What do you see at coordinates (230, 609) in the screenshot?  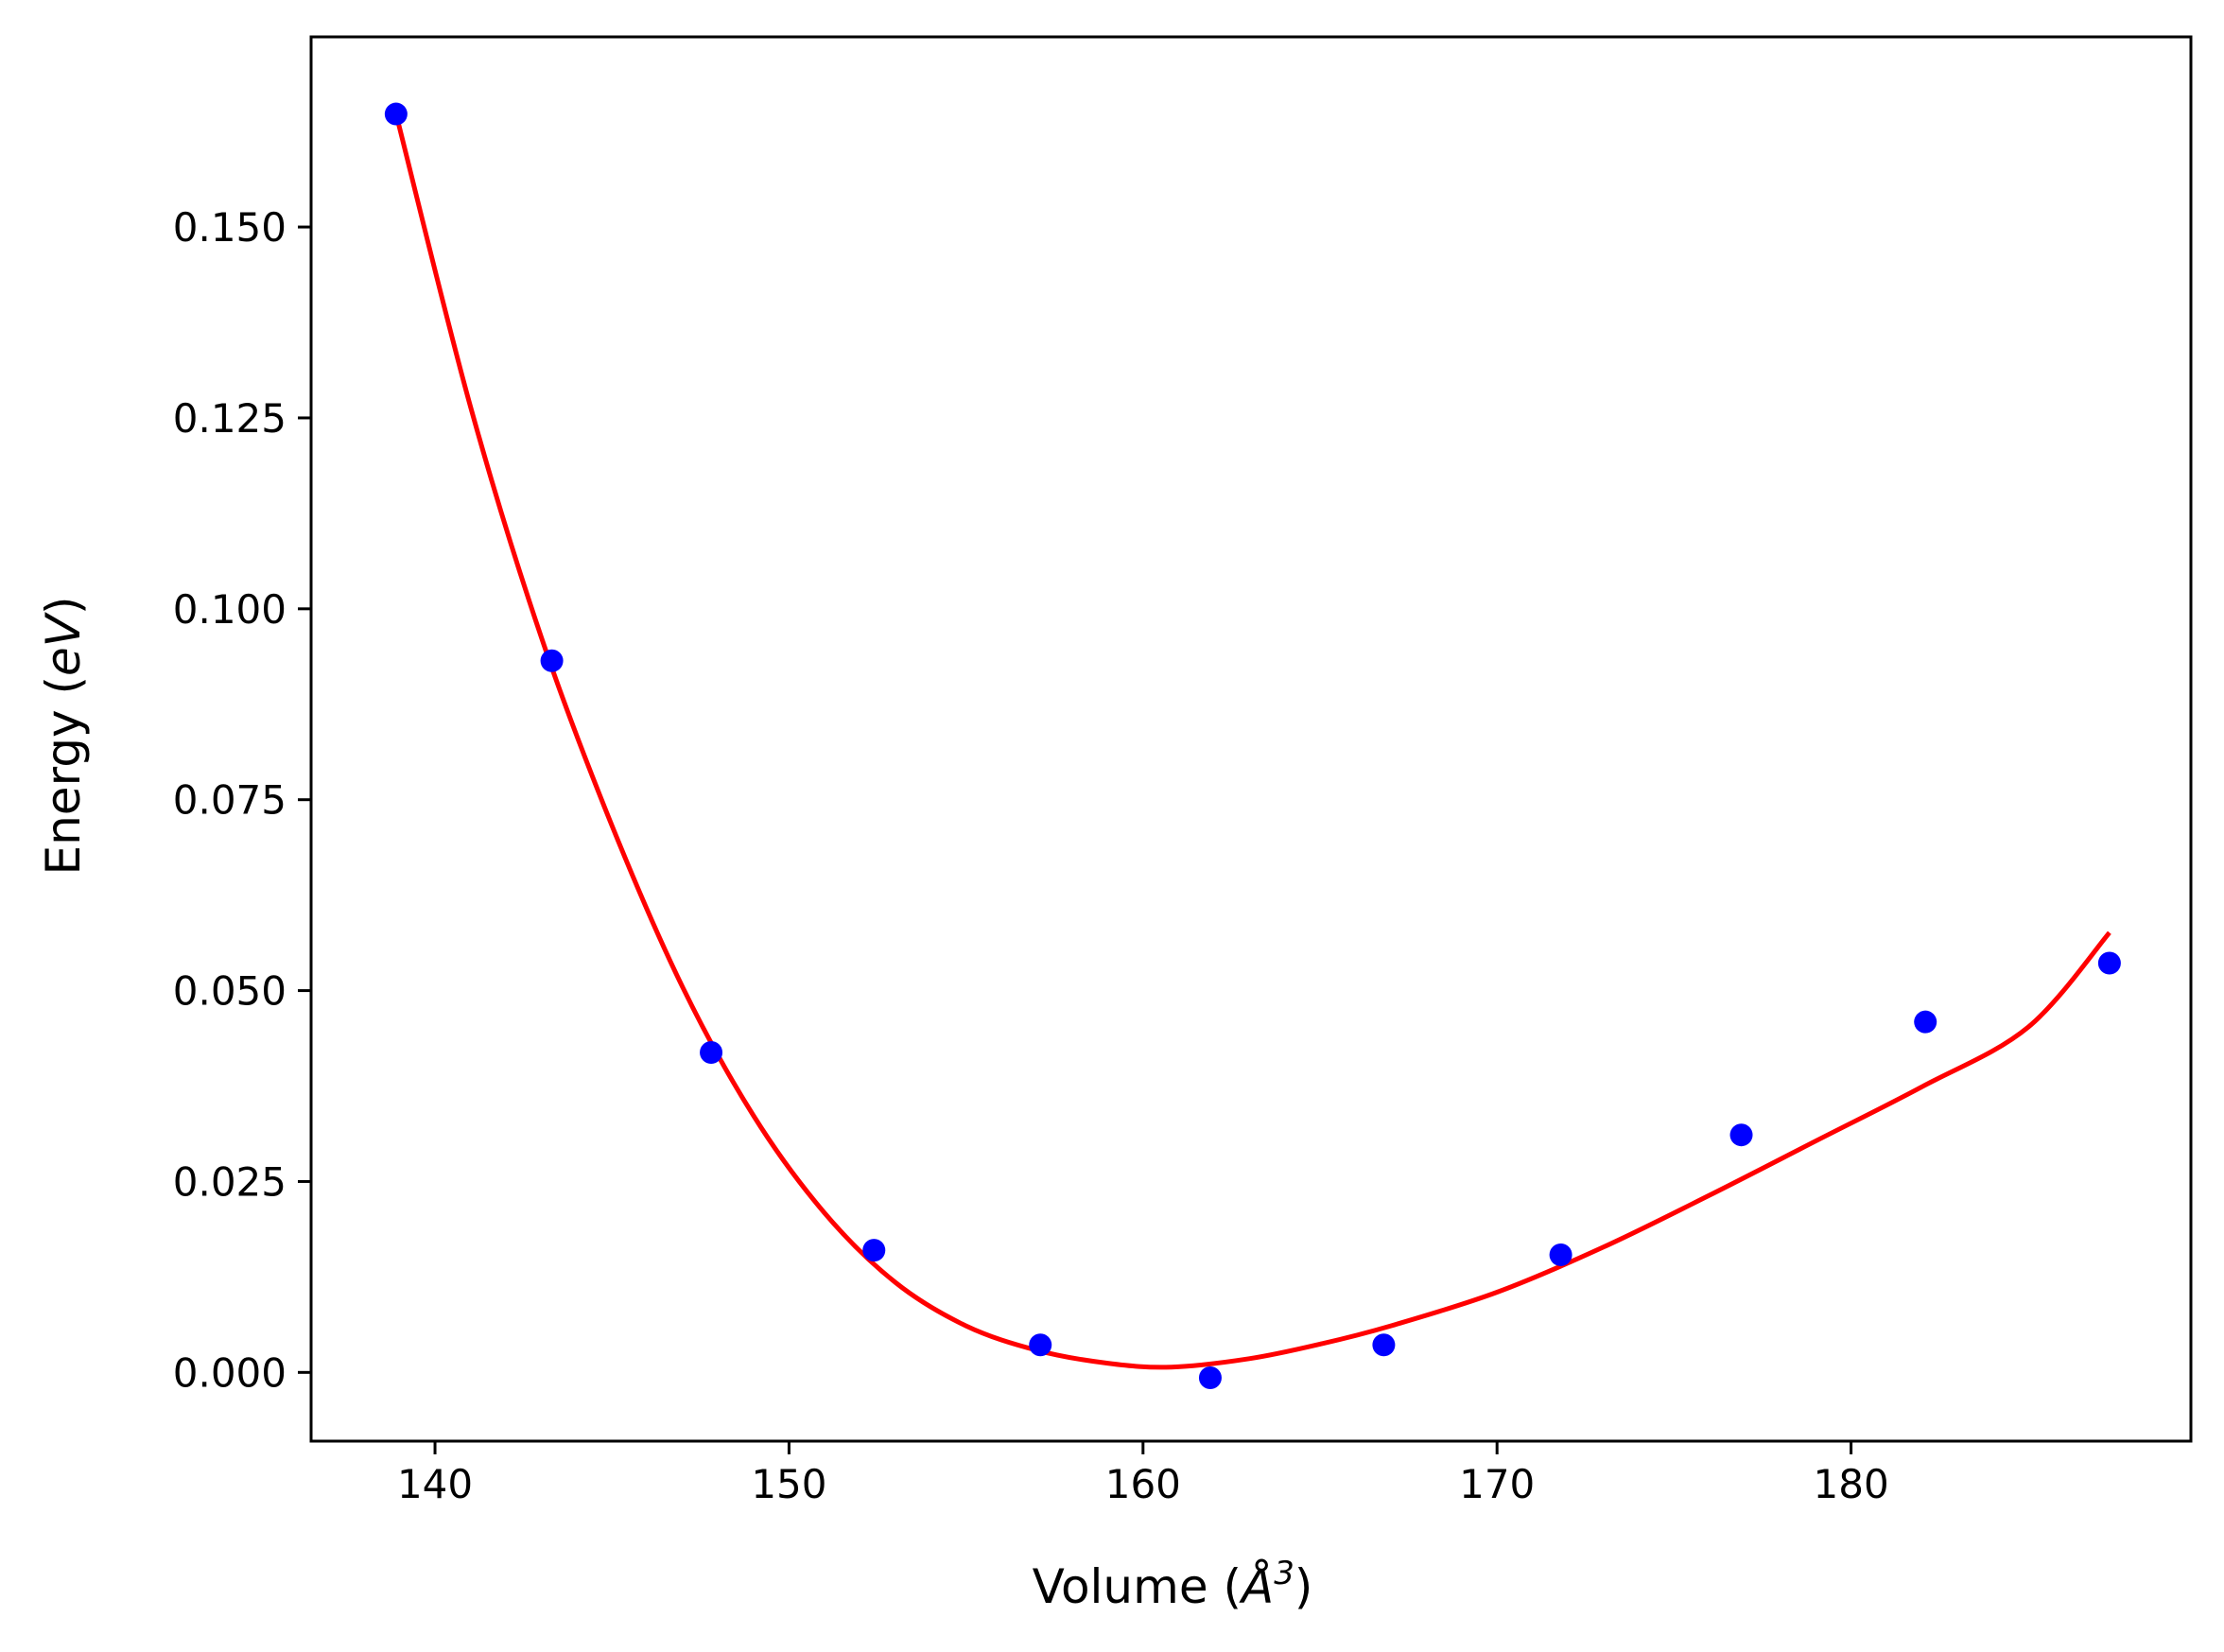 I see `y-tick-label: 0.100` at bounding box center [230, 609].